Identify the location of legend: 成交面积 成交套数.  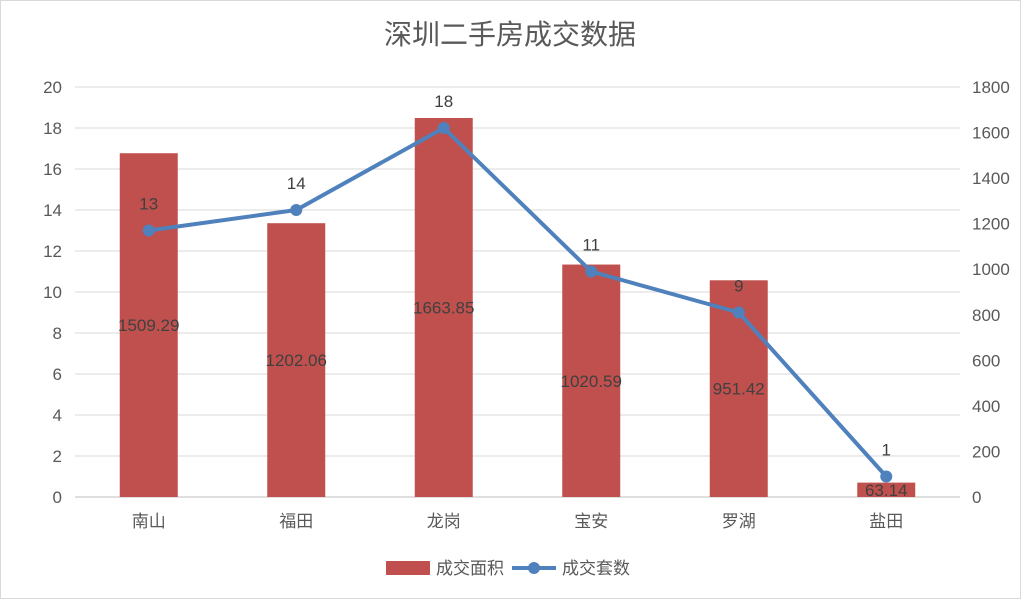
(508, 569).